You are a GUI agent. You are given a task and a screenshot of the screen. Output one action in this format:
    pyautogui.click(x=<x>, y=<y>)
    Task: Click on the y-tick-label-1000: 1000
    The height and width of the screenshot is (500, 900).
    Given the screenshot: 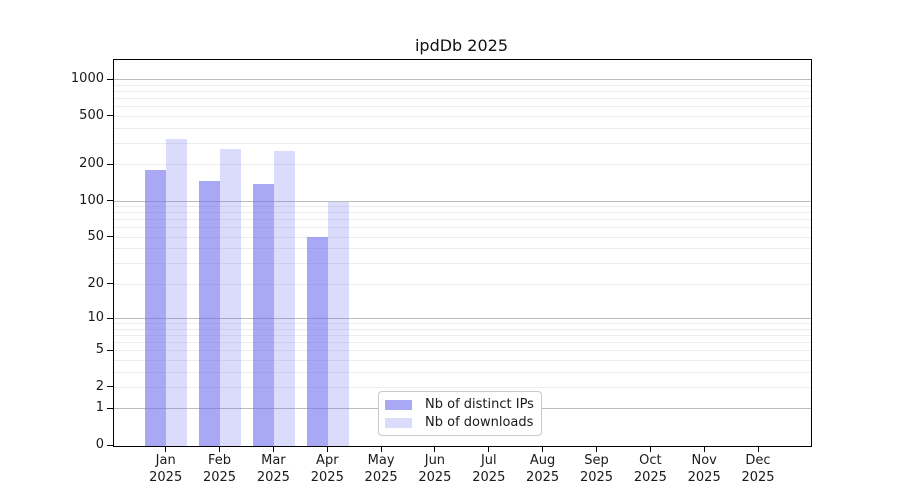 What is the action you would take?
    pyautogui.click(x=87, y=78)
    